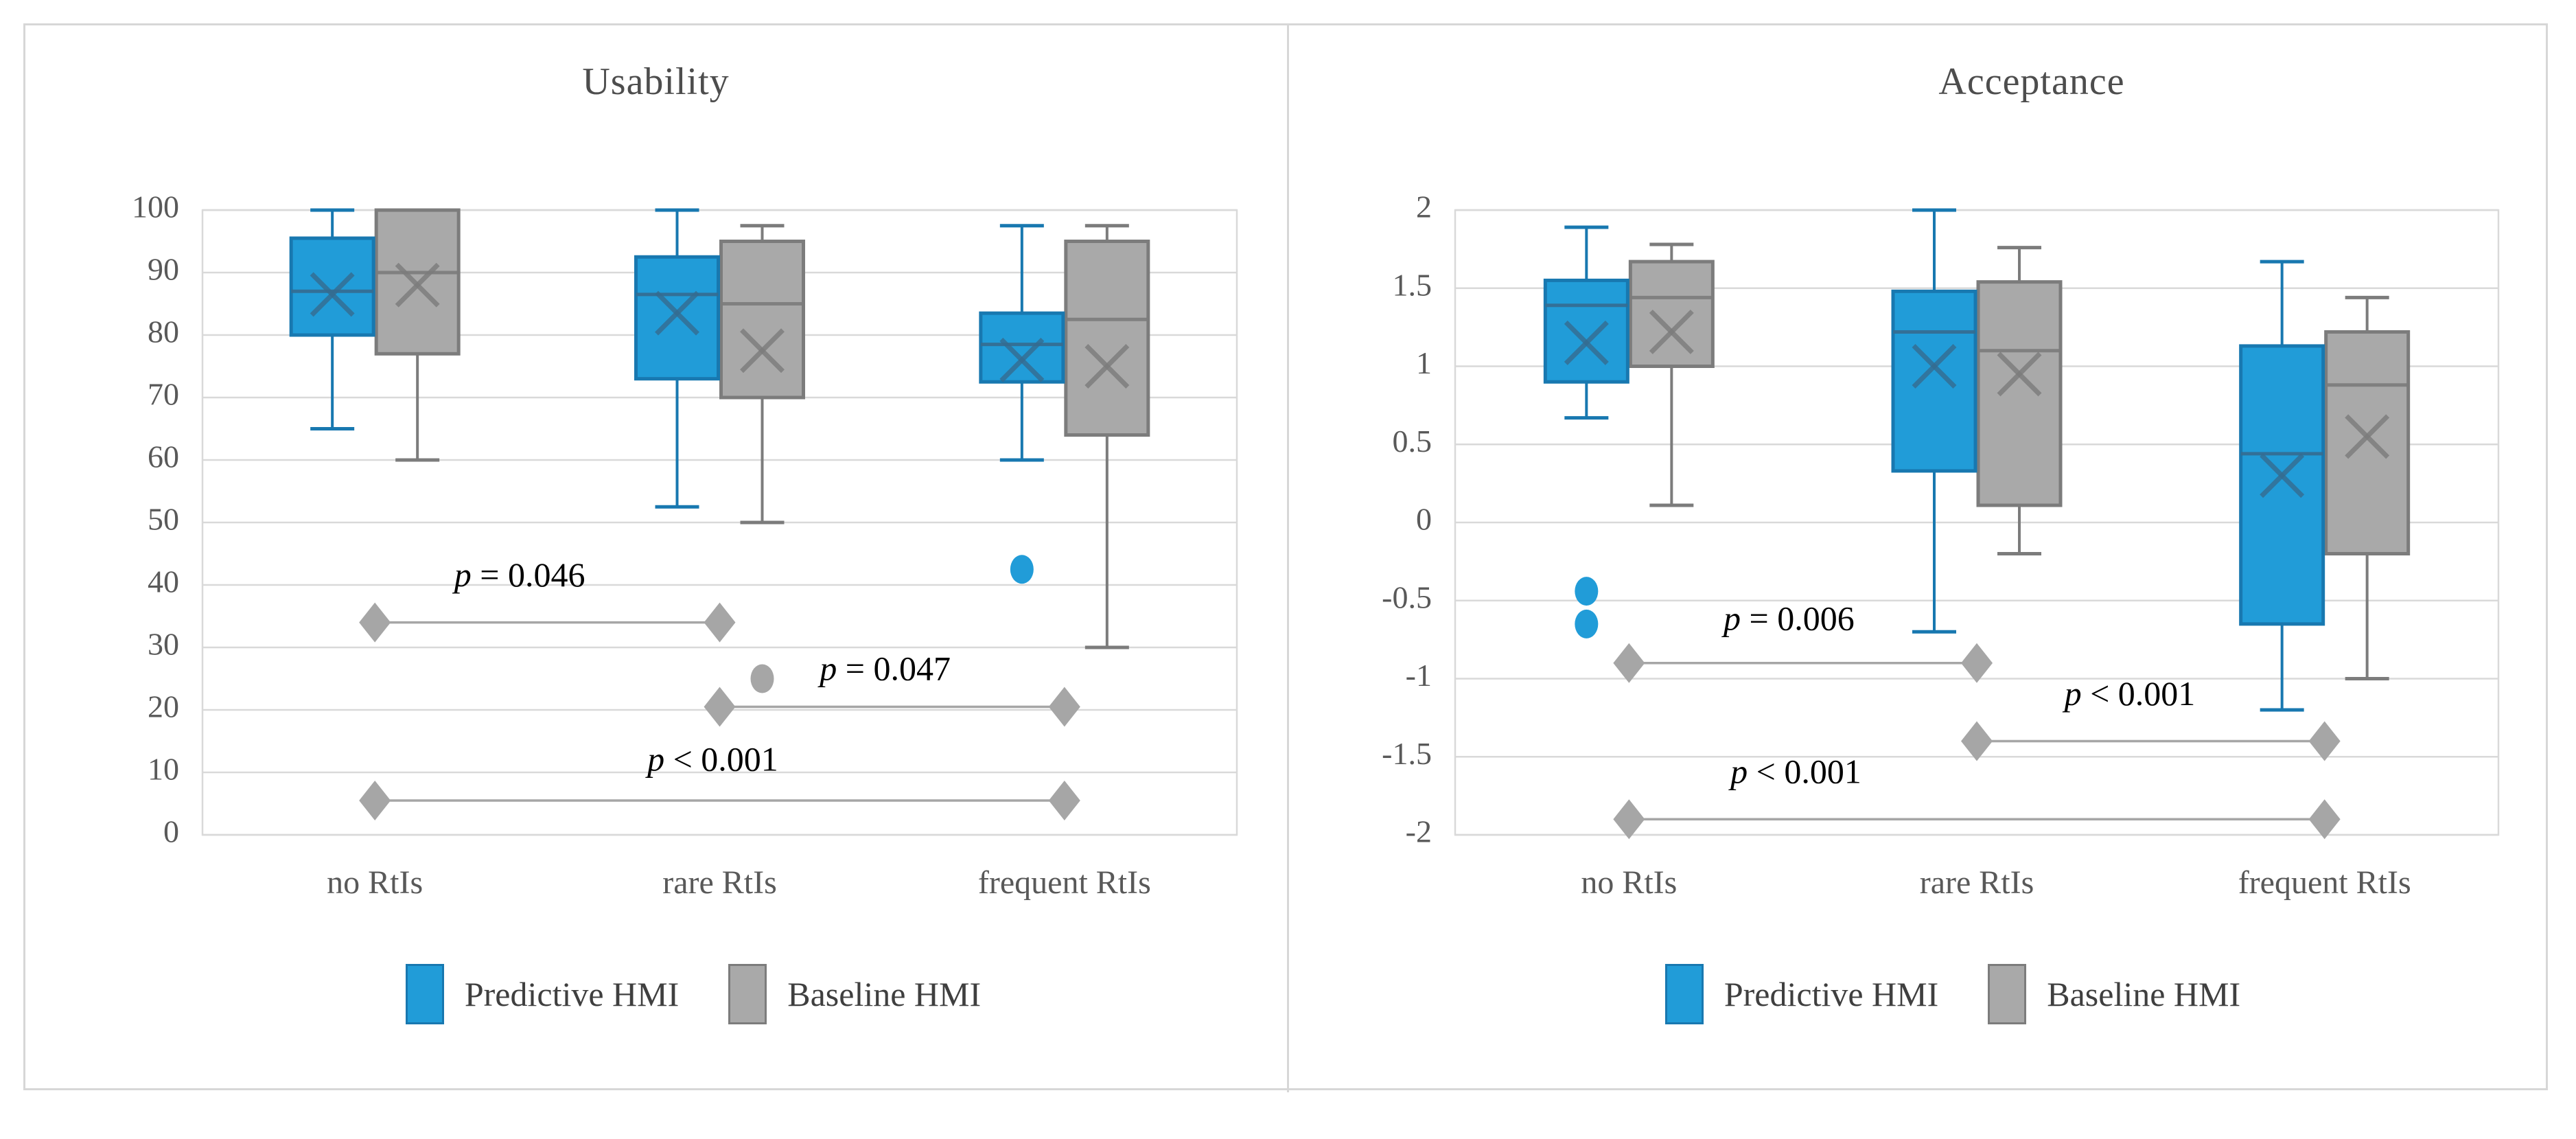 The height and width of the screenshot is (1139, 2576). I want to click on legend-usability: Predictive HMI Baseline HMI, so click(693, 994).